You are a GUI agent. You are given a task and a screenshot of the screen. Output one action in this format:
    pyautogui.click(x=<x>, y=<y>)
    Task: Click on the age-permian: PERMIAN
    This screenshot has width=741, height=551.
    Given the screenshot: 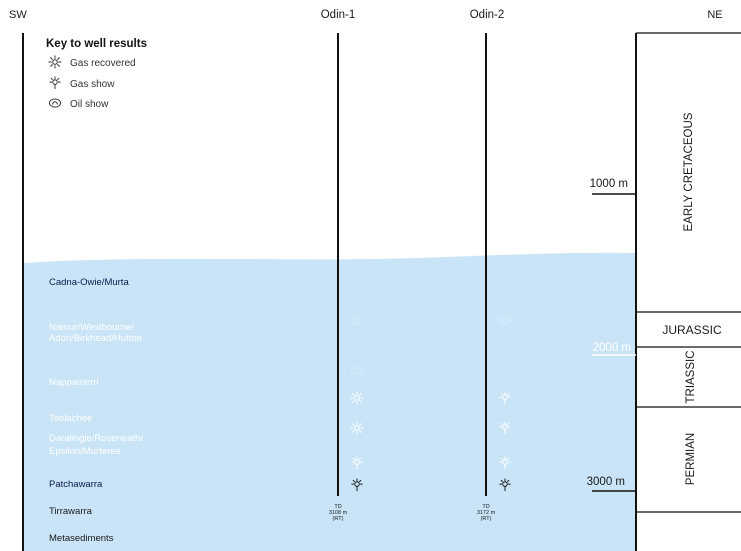 What is the action you would take?
    pyautogui.click(x=691, y=459)
    